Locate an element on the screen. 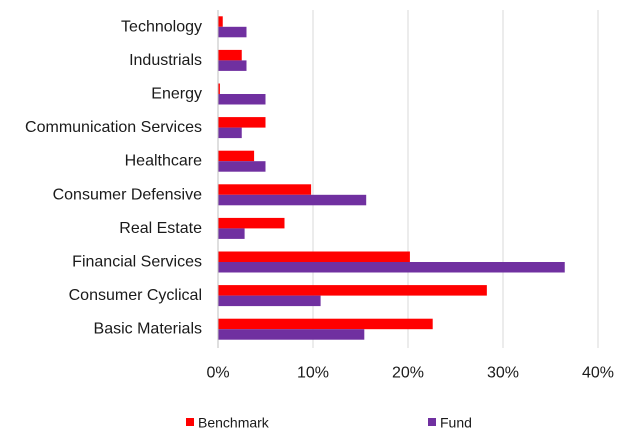 This screenshot has width=628, height=437. category-label-3: Communication Services is located at coordinates (113, 127).